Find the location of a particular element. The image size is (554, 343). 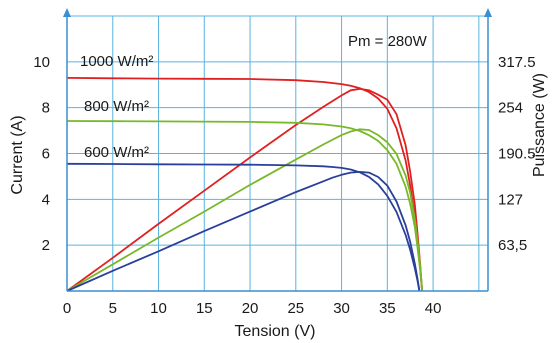

x-tick-label: 25 is located at coordinates (295, 308).